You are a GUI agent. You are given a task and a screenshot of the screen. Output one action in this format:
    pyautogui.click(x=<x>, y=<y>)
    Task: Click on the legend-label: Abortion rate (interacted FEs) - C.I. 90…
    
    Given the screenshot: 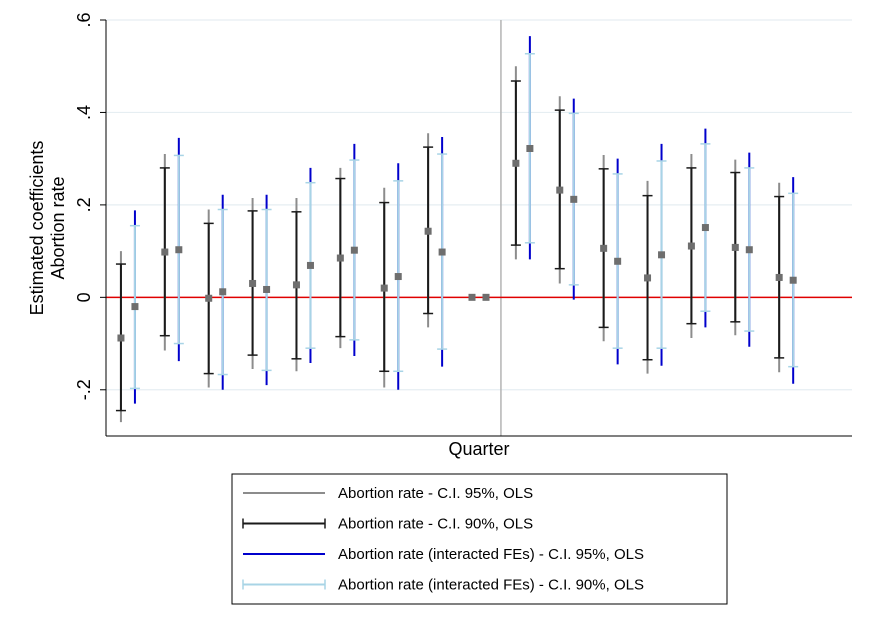 What is the action you would take?
    pyautogui.click(x=491, y=585)
    